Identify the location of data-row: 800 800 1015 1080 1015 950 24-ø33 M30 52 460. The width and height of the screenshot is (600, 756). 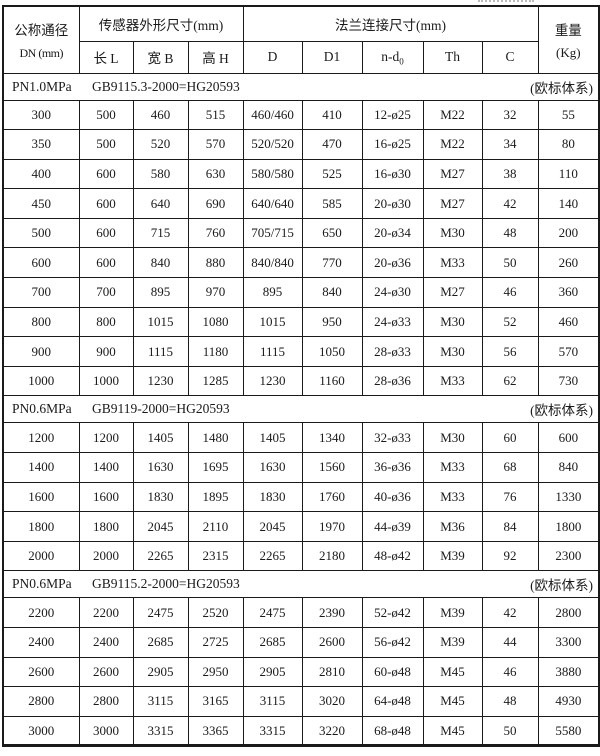
(301, 322).